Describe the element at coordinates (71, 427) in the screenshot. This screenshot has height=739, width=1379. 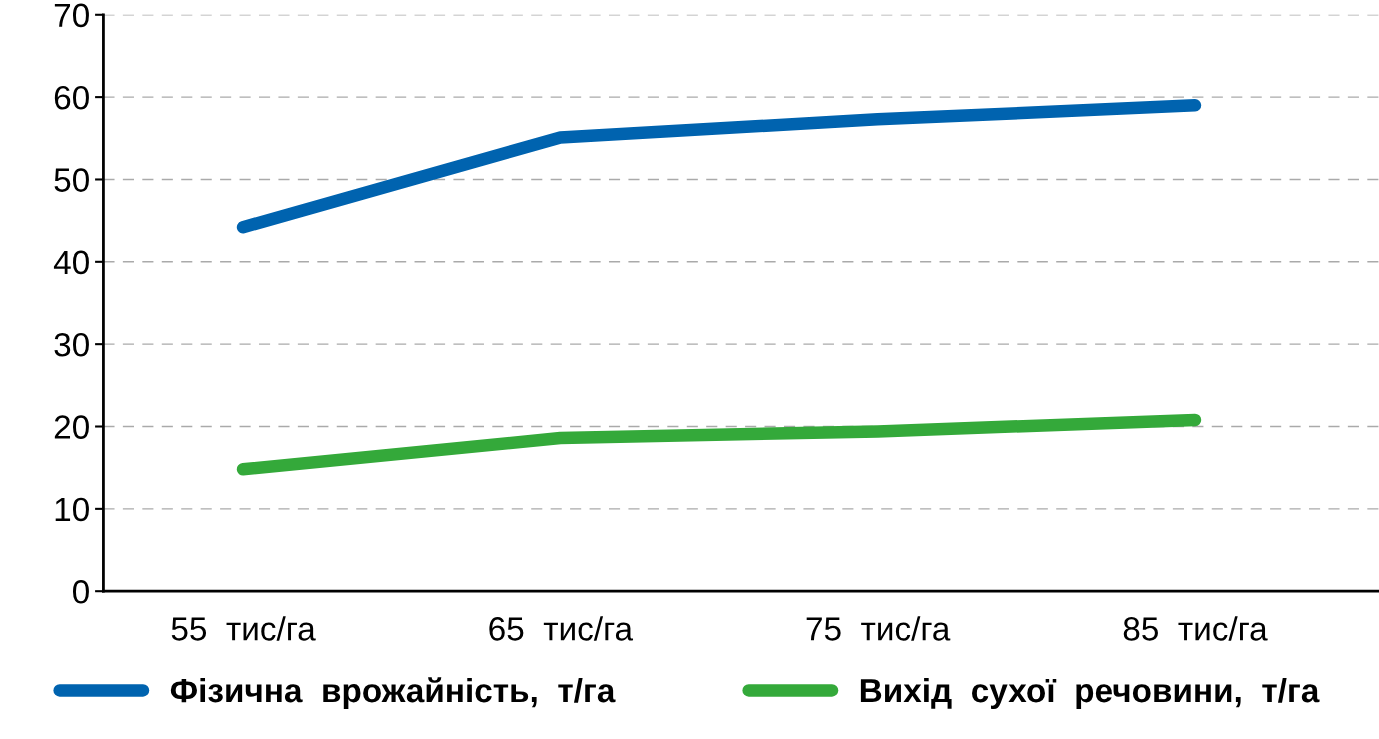
I see `y-tick-label: 20` at that location.